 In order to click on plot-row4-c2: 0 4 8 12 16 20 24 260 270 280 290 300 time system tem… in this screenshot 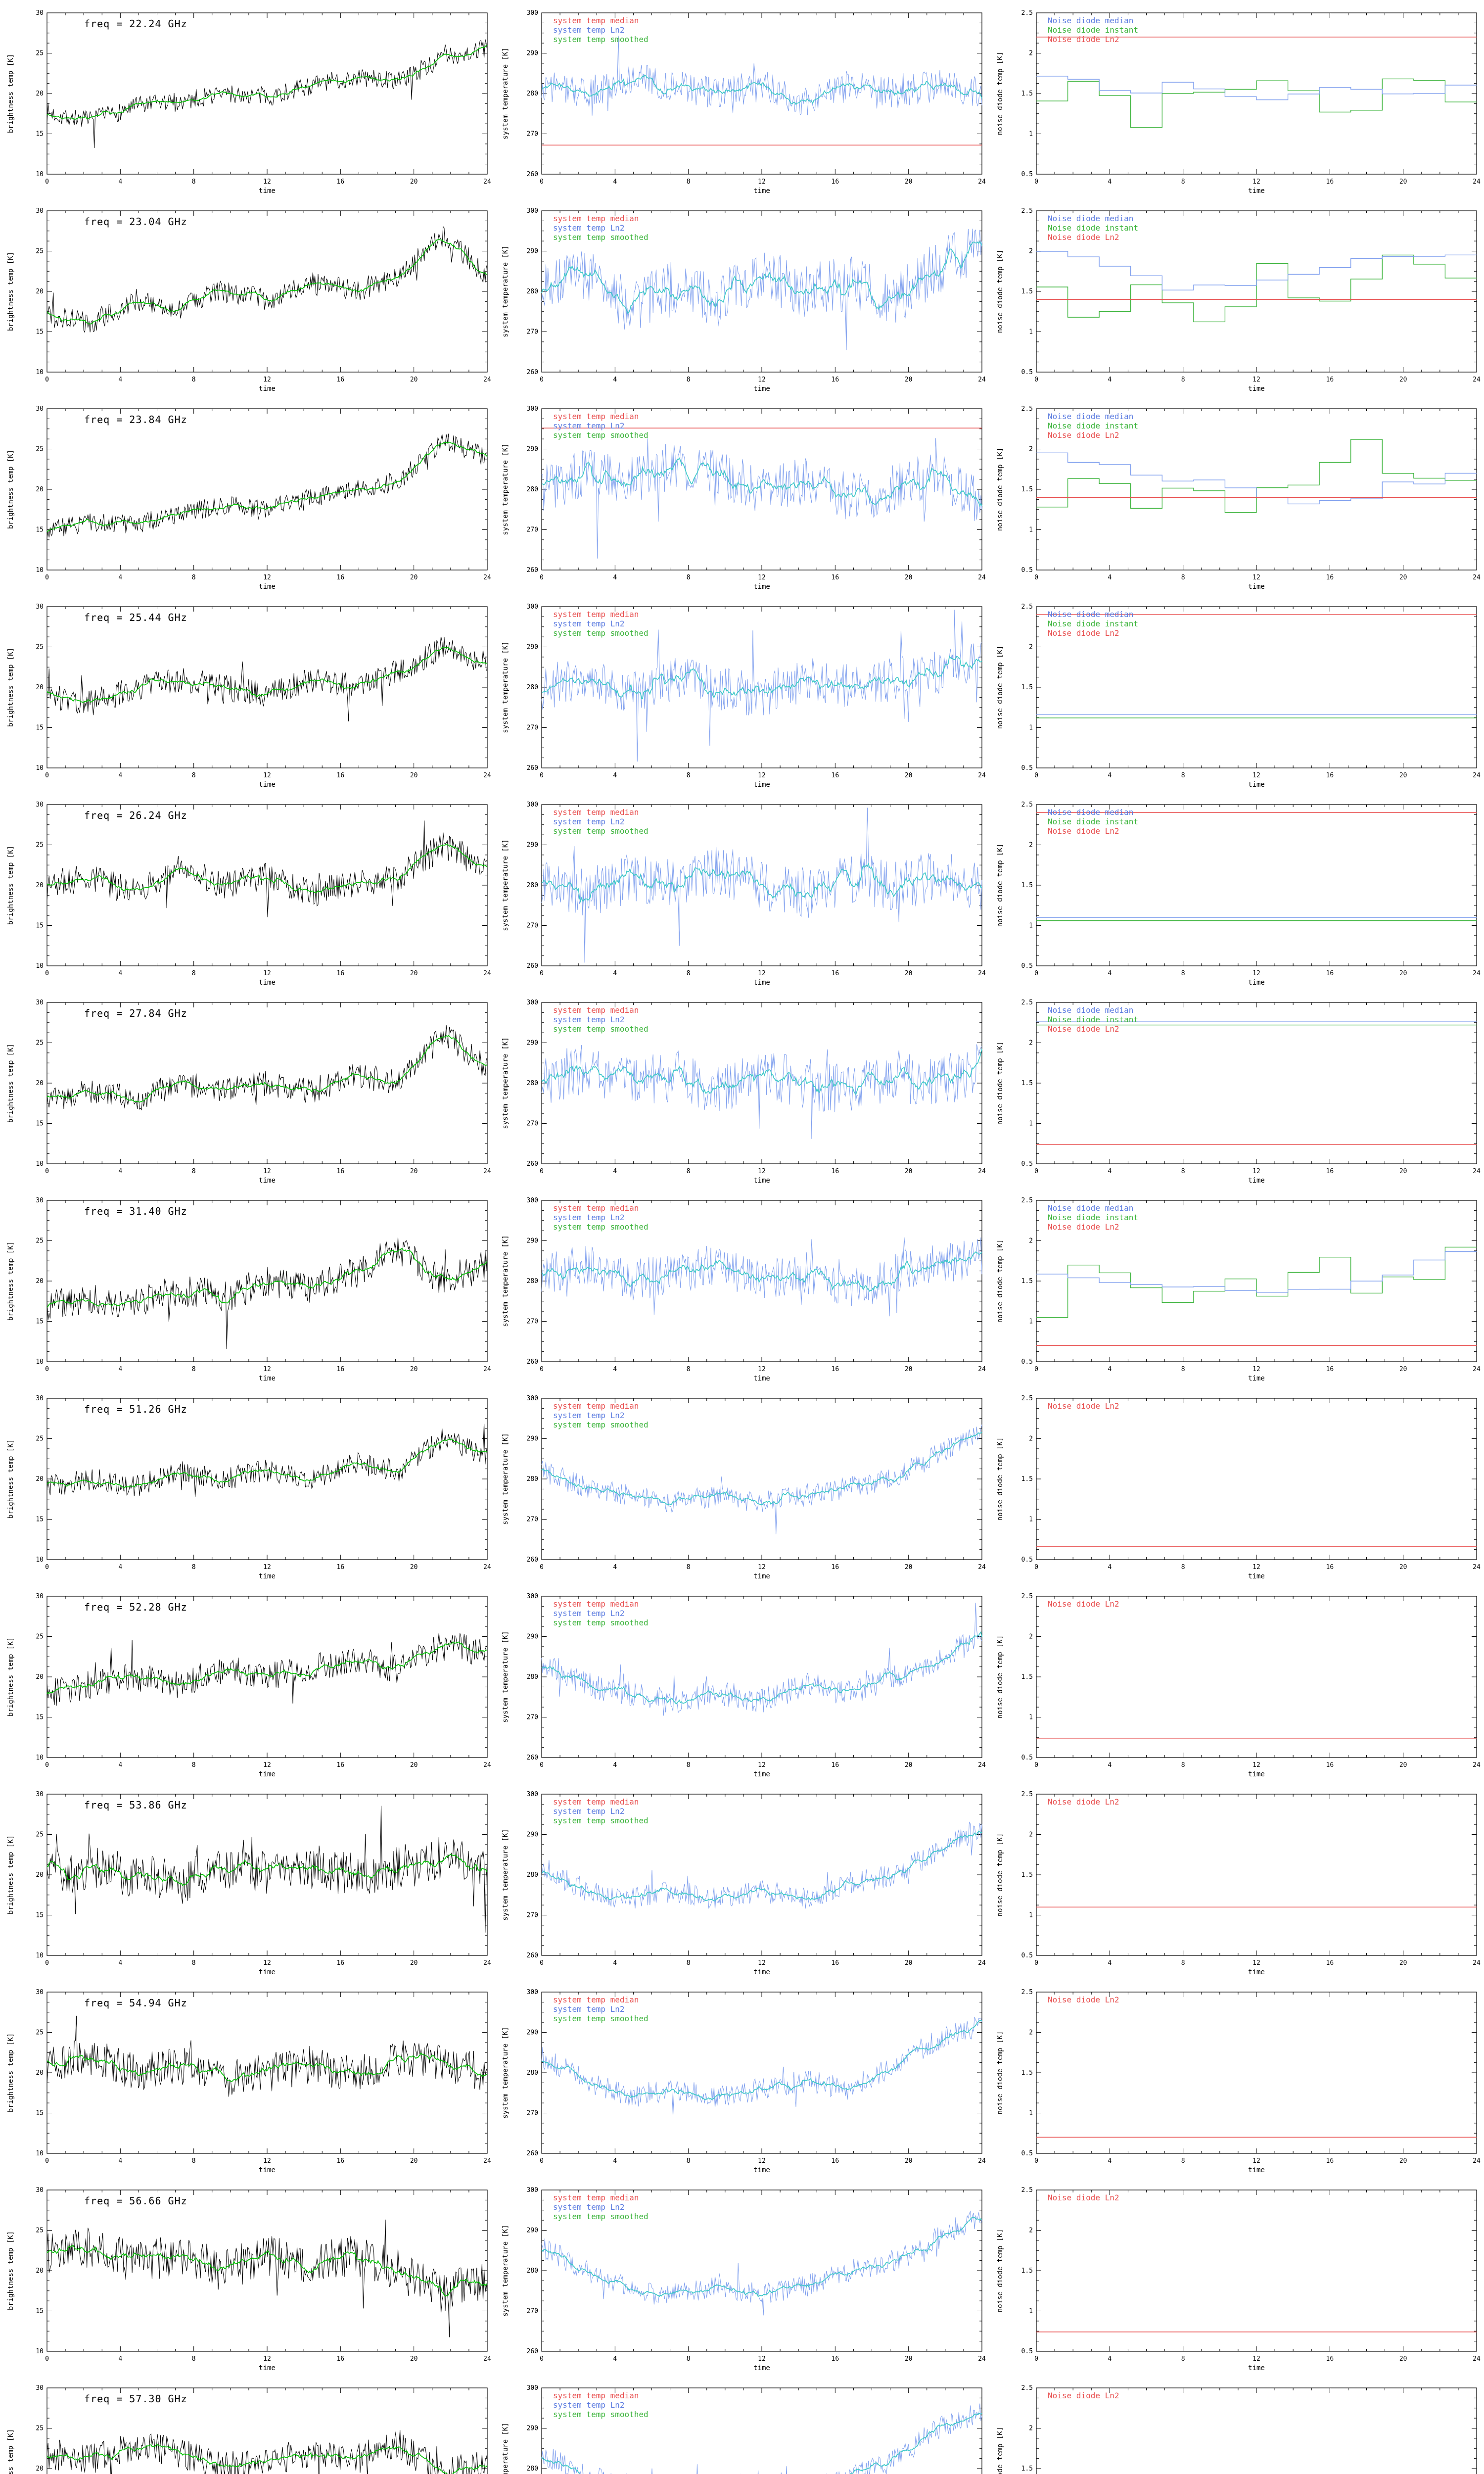, I will do `click(742, 693)`.